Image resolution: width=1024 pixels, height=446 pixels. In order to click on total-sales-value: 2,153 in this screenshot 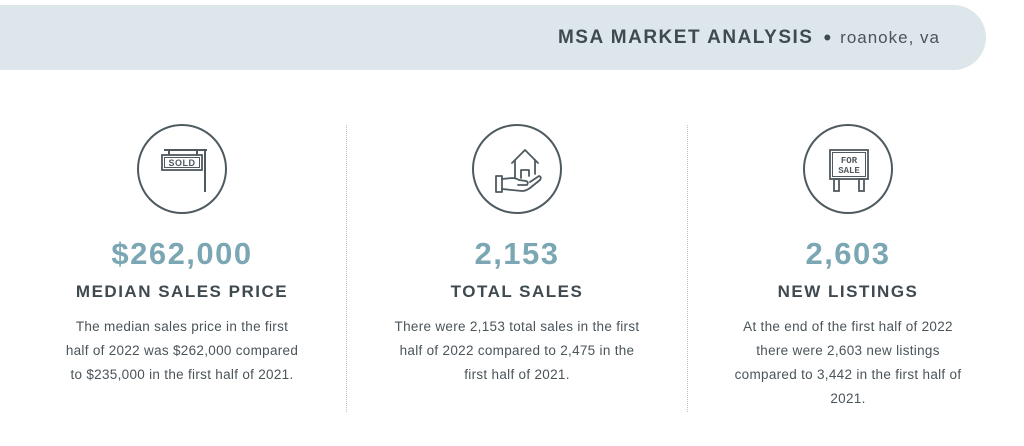, I will do `click(517, 253)`.